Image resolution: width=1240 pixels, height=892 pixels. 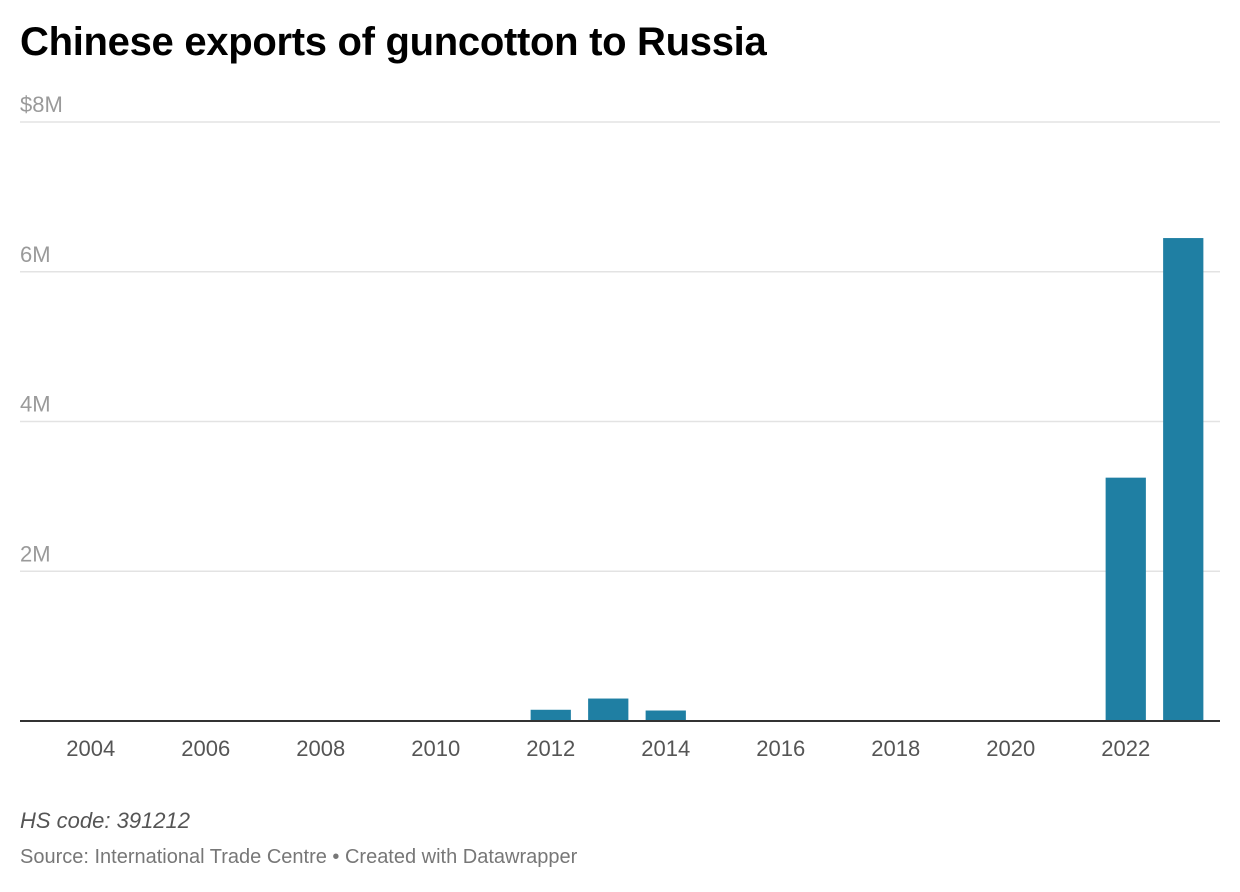 I want to click on chart-title: Chinese exports of guncotton to Russia, so click(x=393, y=42).